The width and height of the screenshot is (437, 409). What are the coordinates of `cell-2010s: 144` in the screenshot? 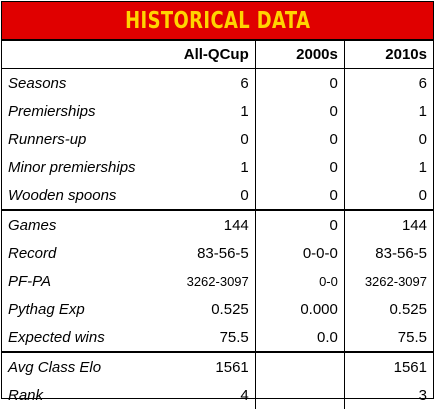 It's located at (388, 224).